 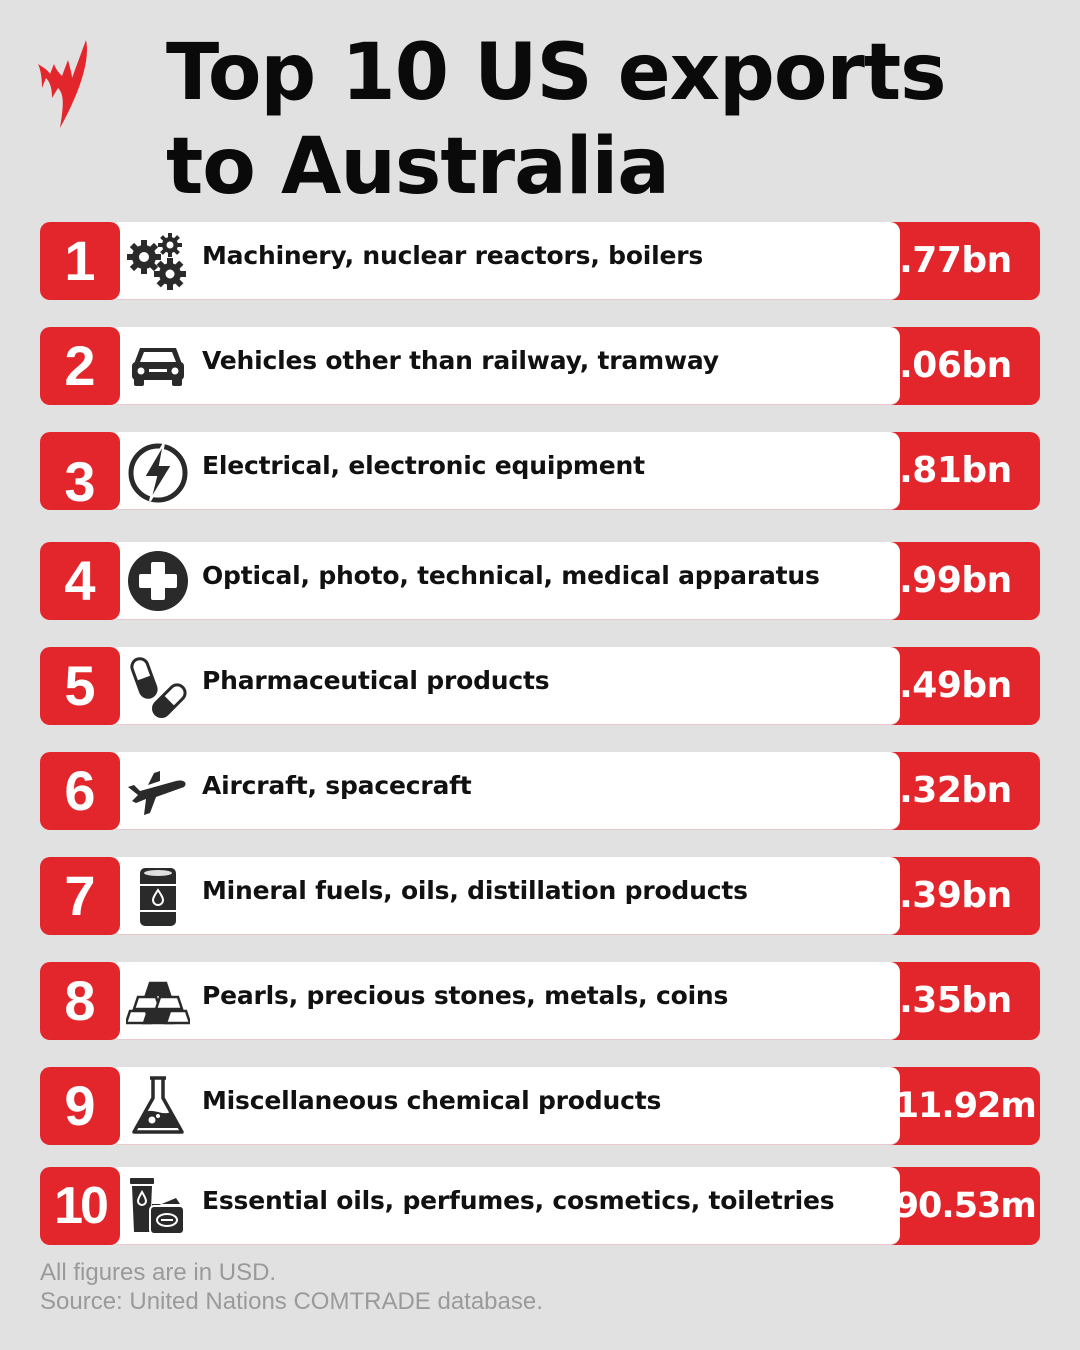 What do you see at coordinates (158, 261) in the screenshot?
I see `gears-icon` at bounding box center [158, 261].